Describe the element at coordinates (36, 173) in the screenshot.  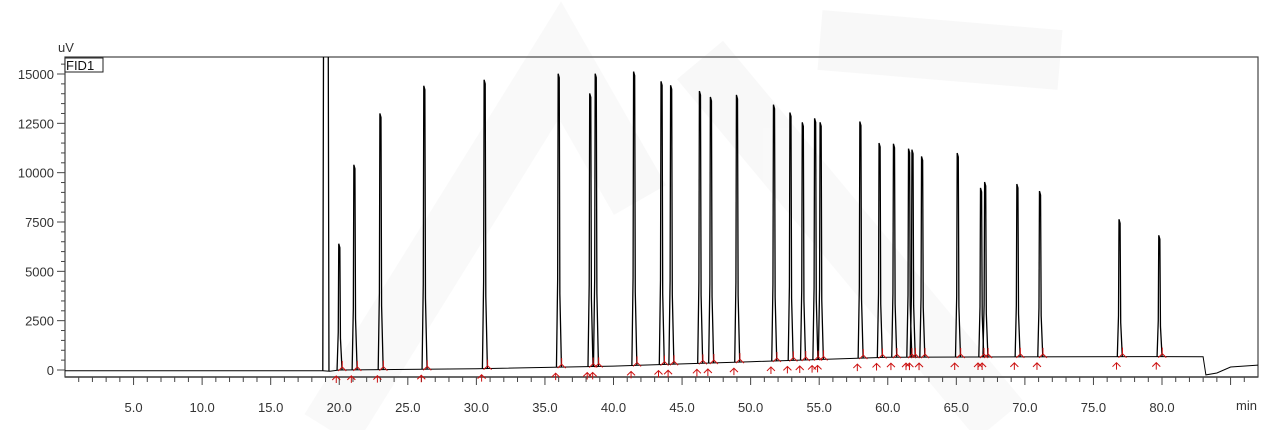
I see `y-tick-label: 10000` at that location.